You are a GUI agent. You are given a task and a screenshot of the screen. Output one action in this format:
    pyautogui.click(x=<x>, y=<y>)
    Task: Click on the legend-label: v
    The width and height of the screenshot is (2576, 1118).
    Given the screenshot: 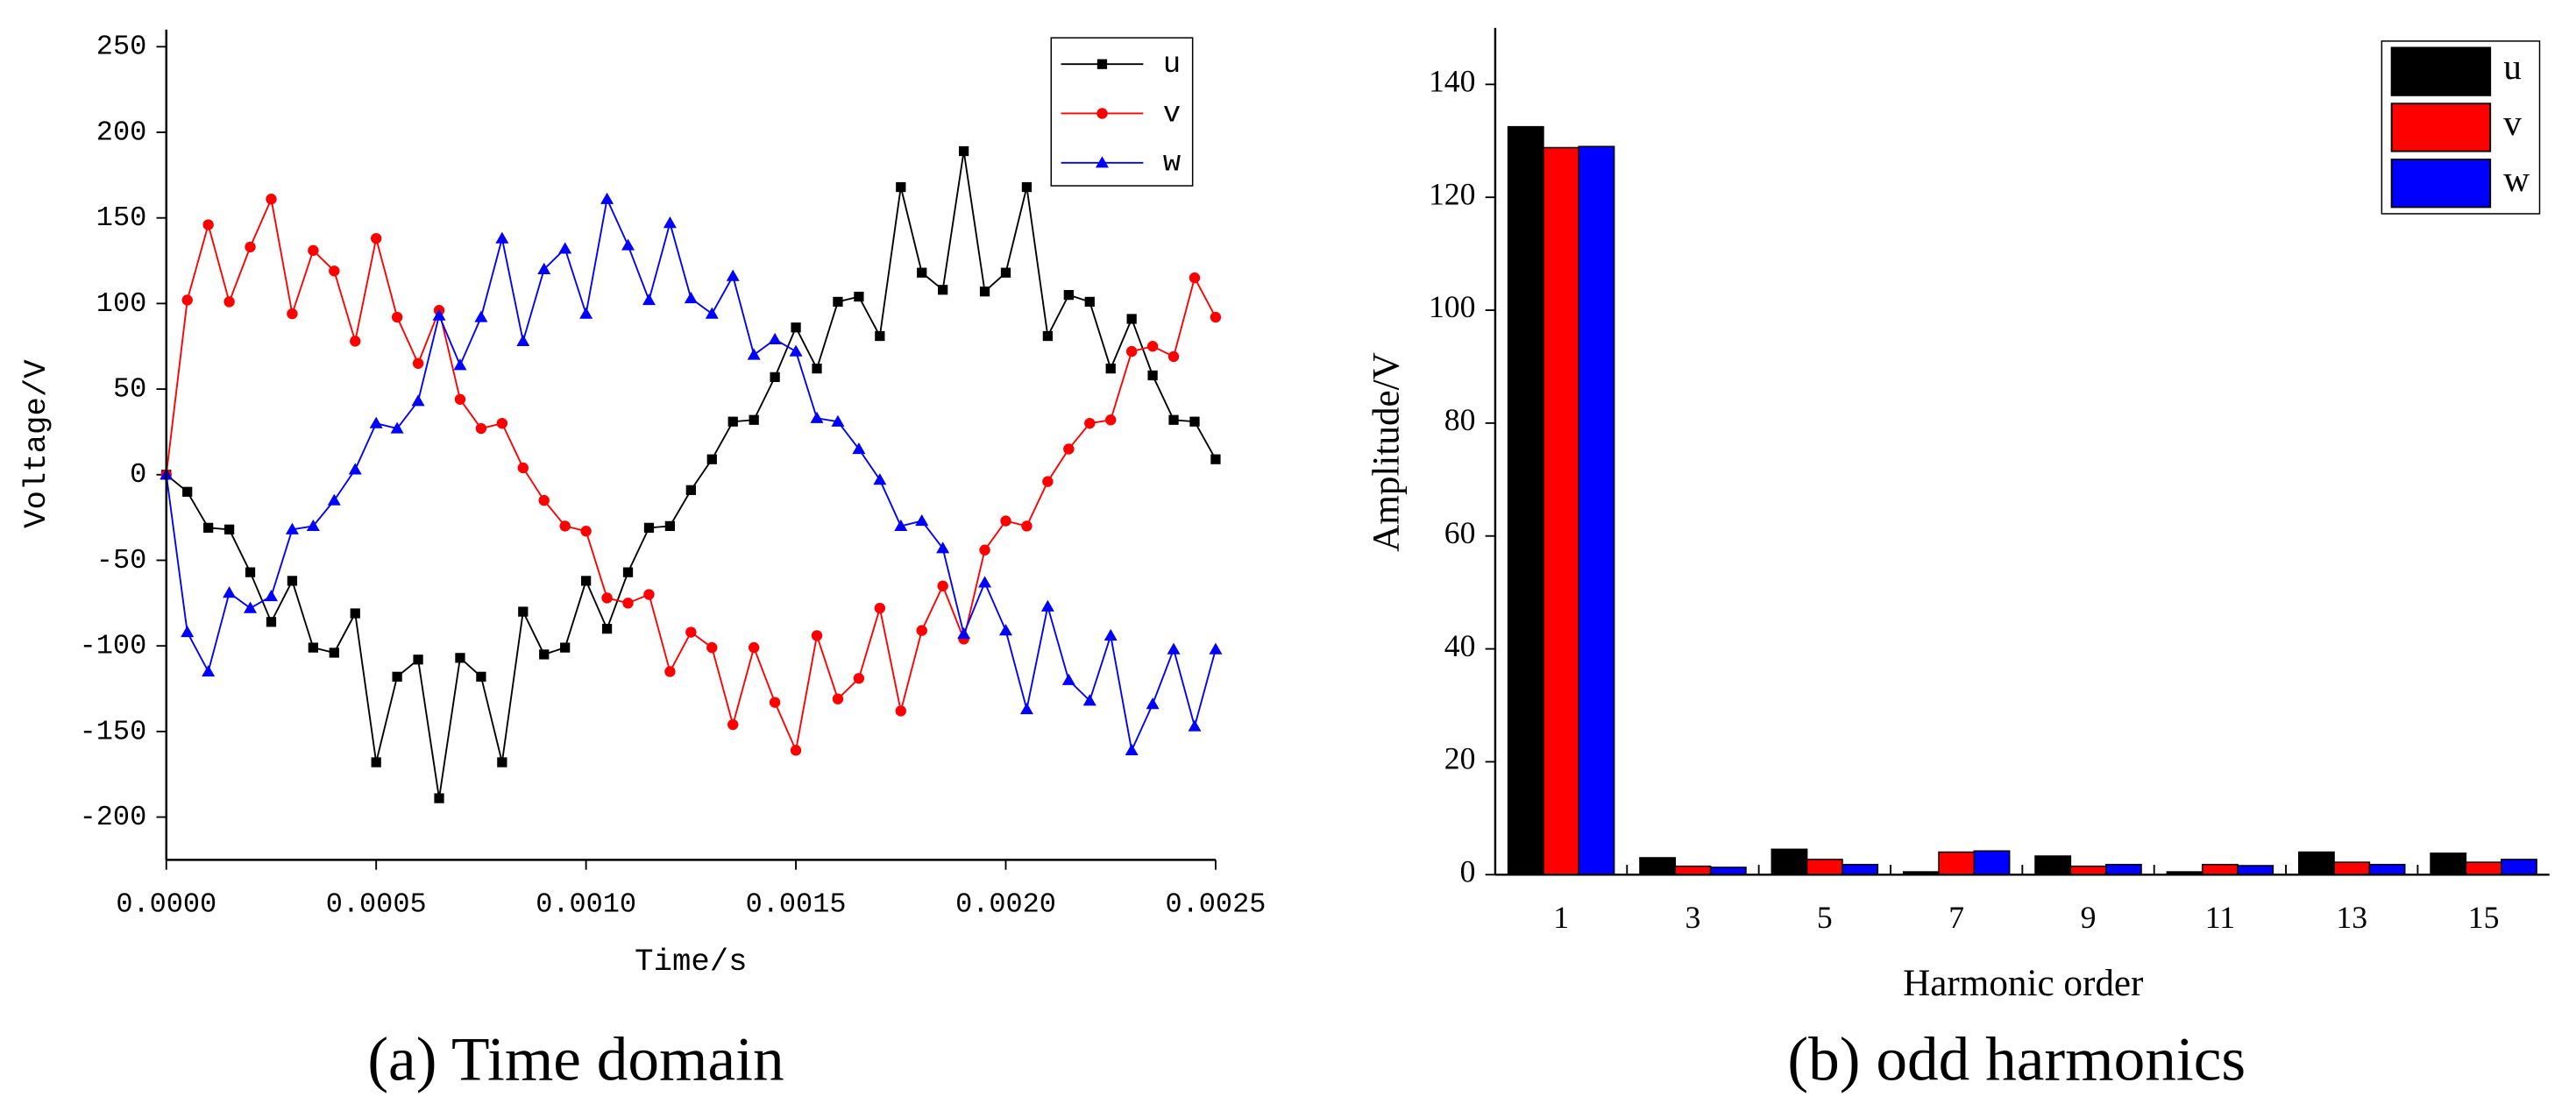 What is the action you would take?
    pyautogui.click(x=1172, y=114)
    